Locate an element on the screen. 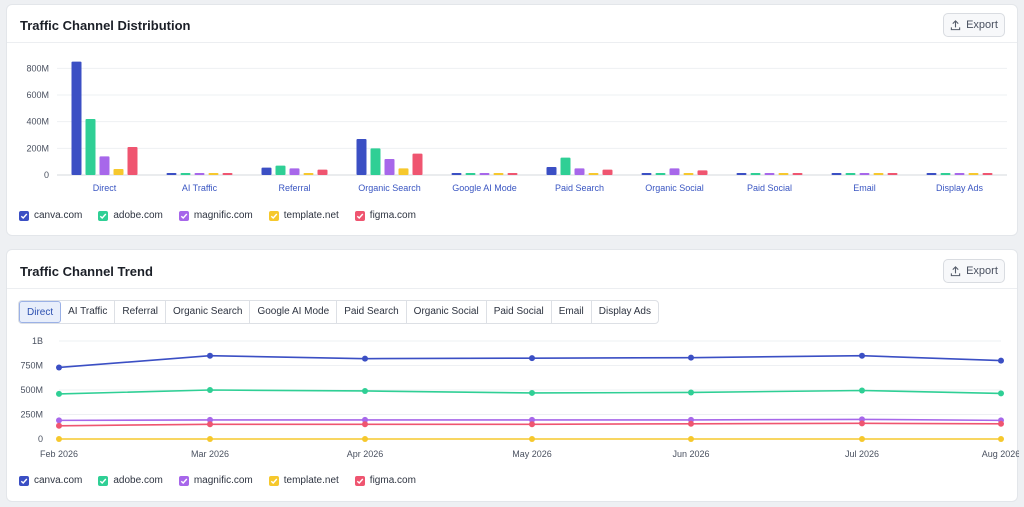  bar-magnific-com-organic-social is located at coordinates (674, 171).